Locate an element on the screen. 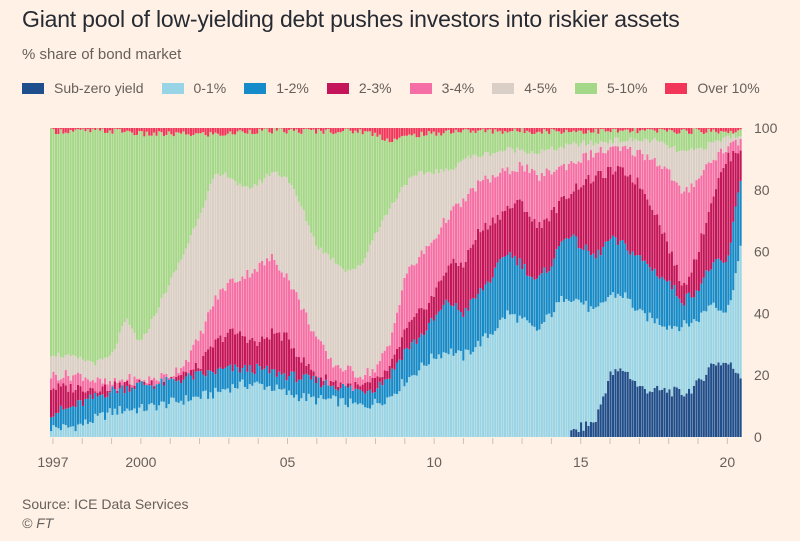 The height and width of the screenshot is (541, 800). legend-swatch is located at coordinates (676, 88).